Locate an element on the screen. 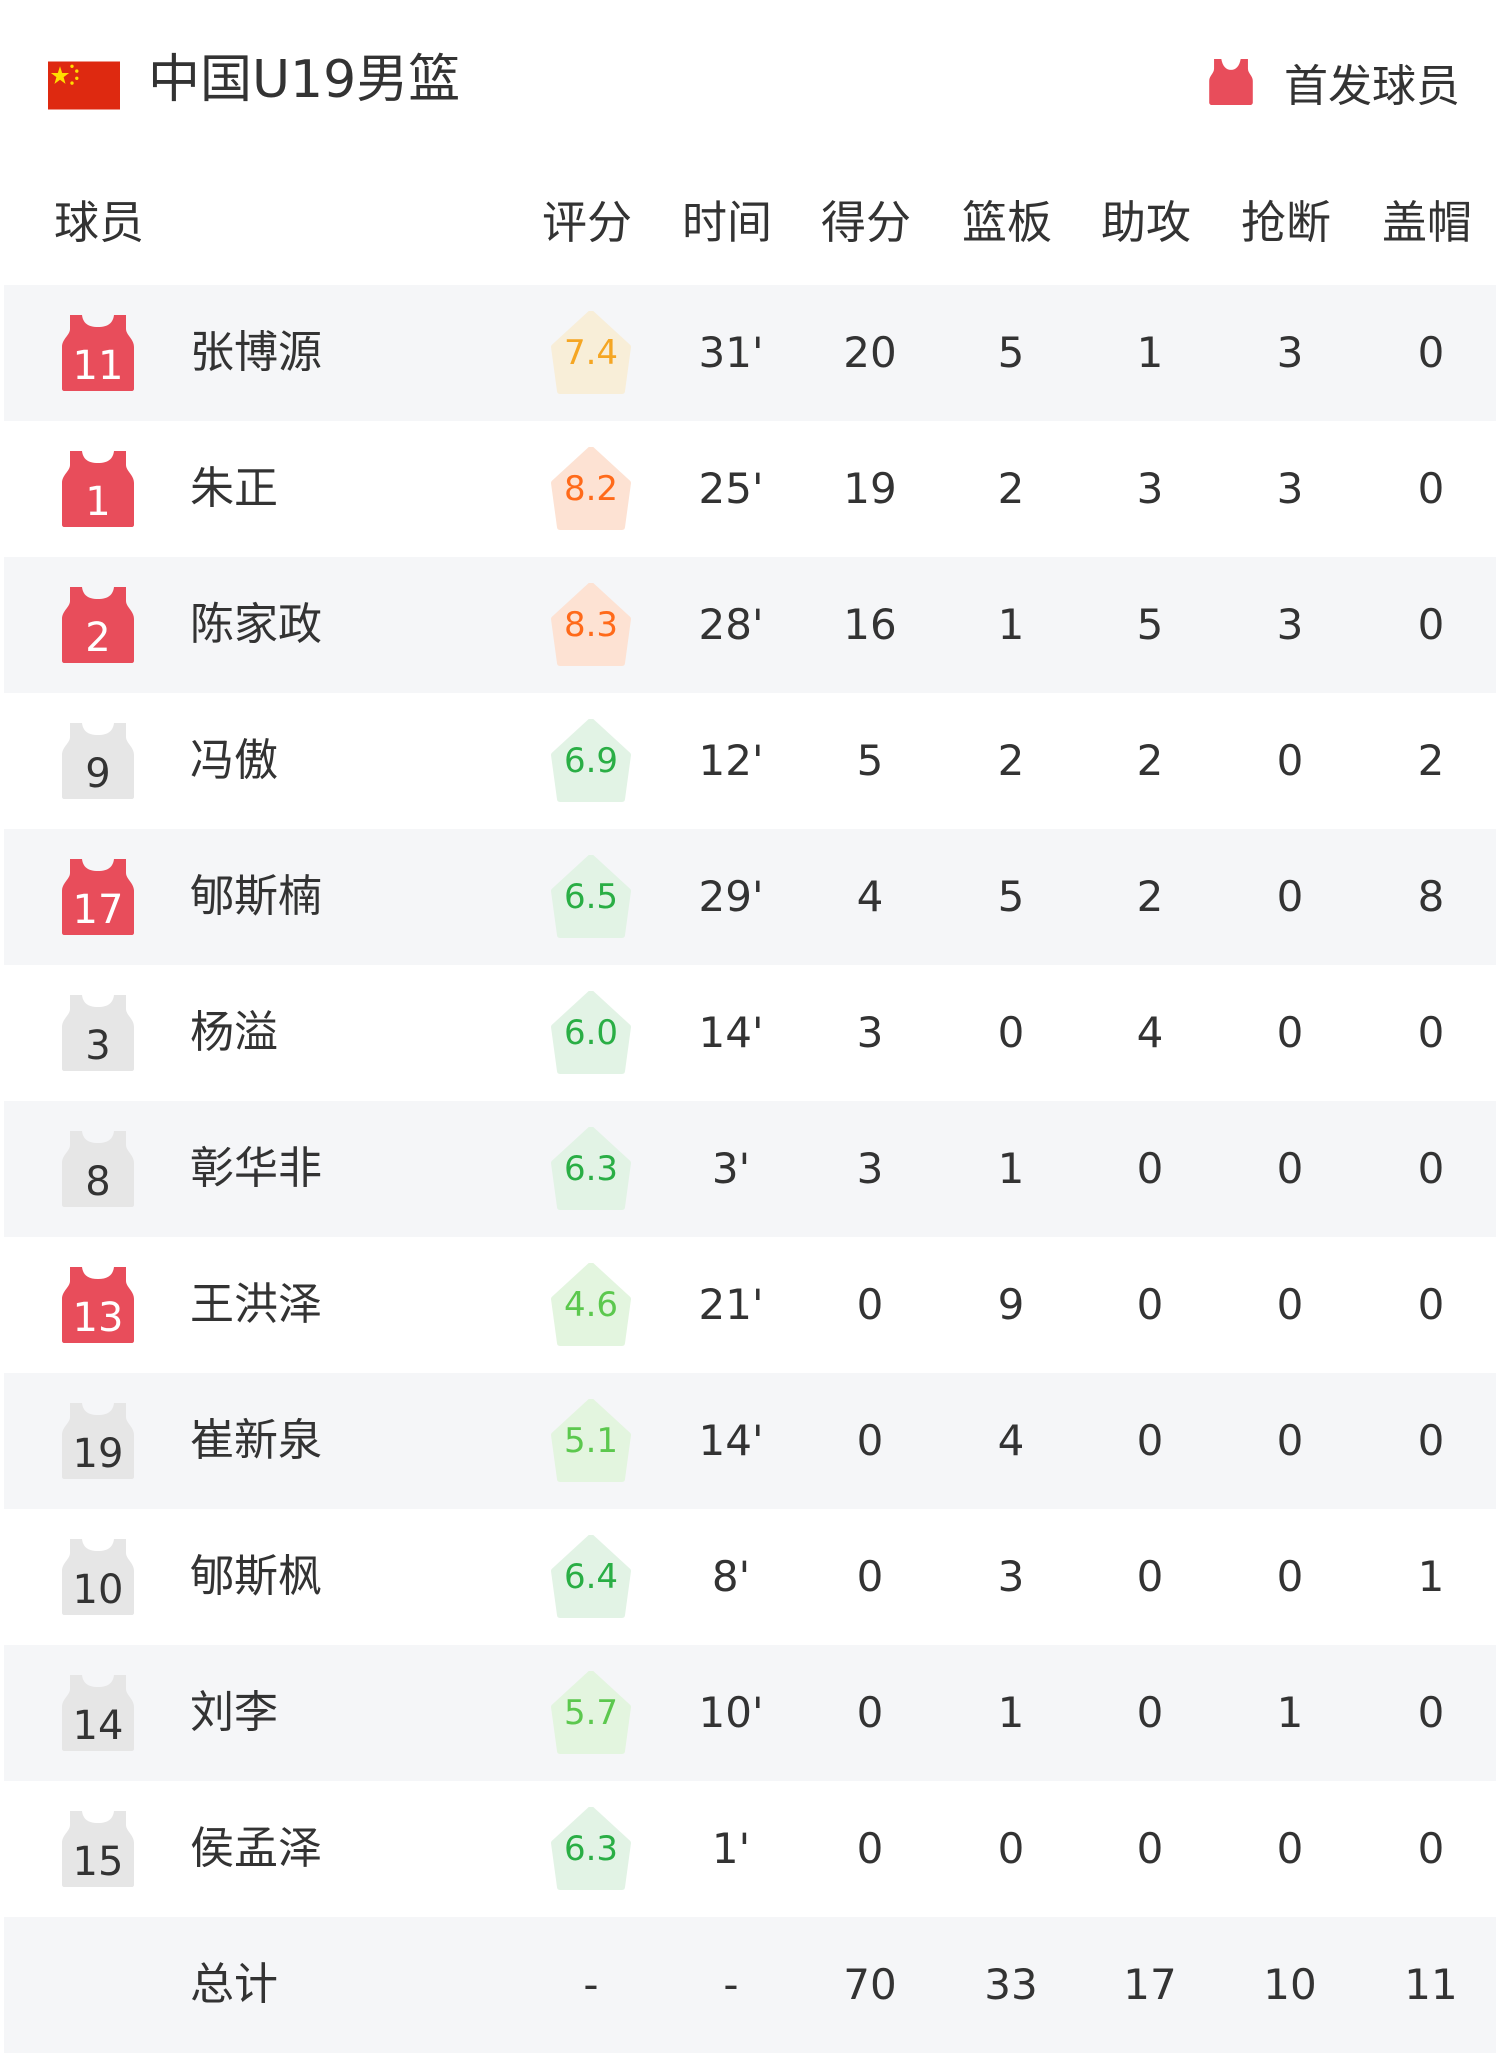 Image resolution: width=1500 pixels, height=2056 pixels. player-name: 陈家政 is located at coordinates (256, 624).